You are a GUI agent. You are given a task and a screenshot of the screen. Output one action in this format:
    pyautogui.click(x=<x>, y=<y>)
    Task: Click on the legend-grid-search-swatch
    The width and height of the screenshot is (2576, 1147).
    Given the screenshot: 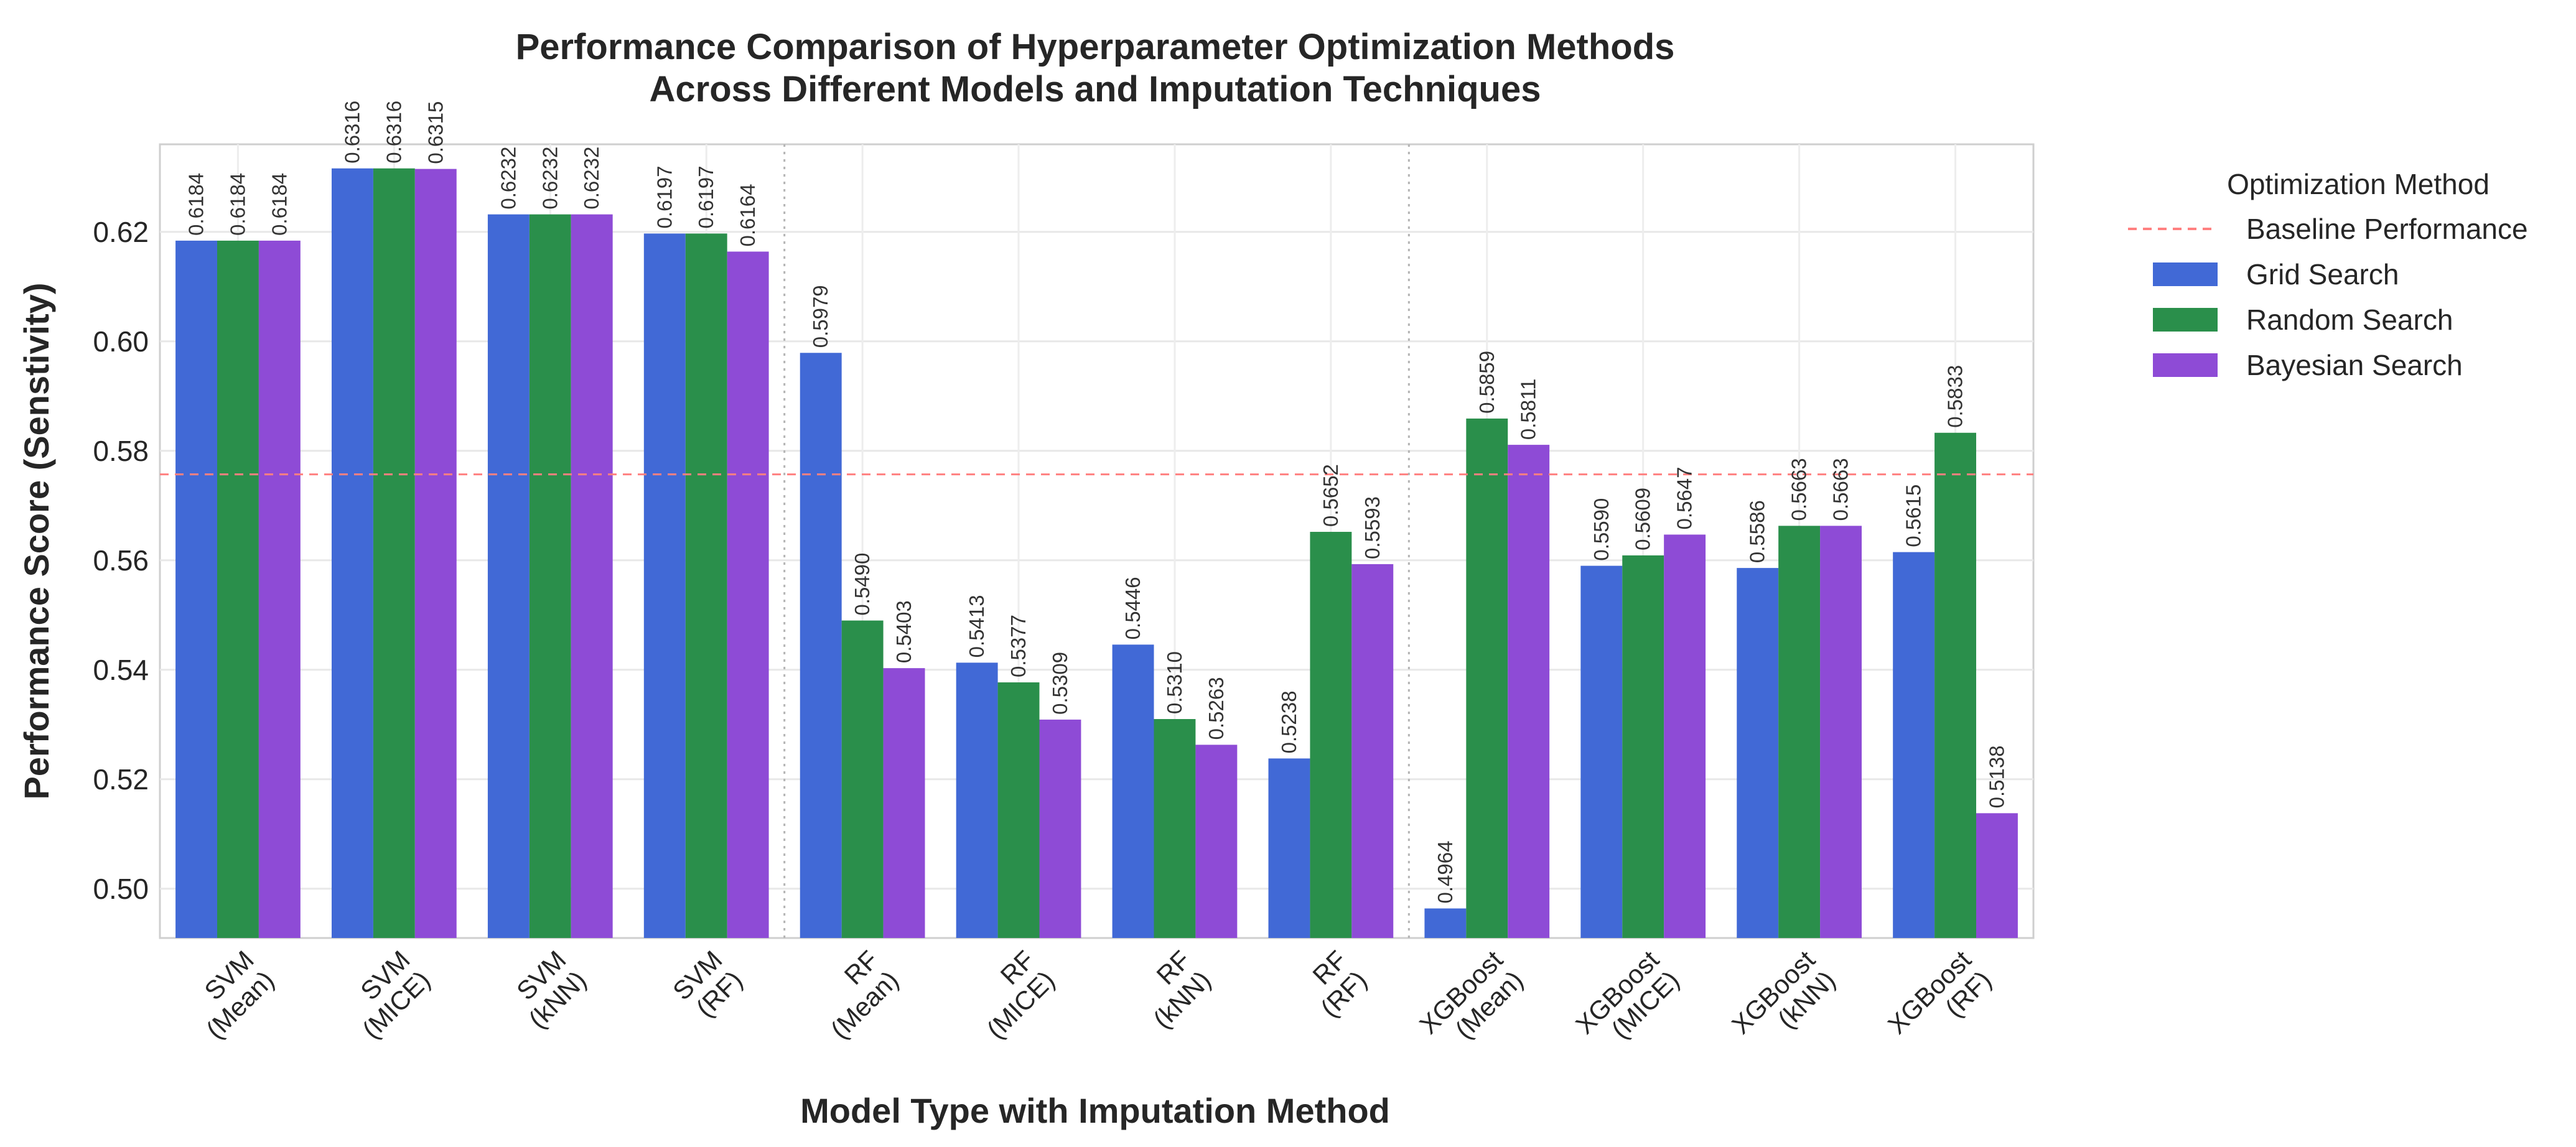 What is the action you would take?
    pyautogui.click(x=2185, y=274)
    